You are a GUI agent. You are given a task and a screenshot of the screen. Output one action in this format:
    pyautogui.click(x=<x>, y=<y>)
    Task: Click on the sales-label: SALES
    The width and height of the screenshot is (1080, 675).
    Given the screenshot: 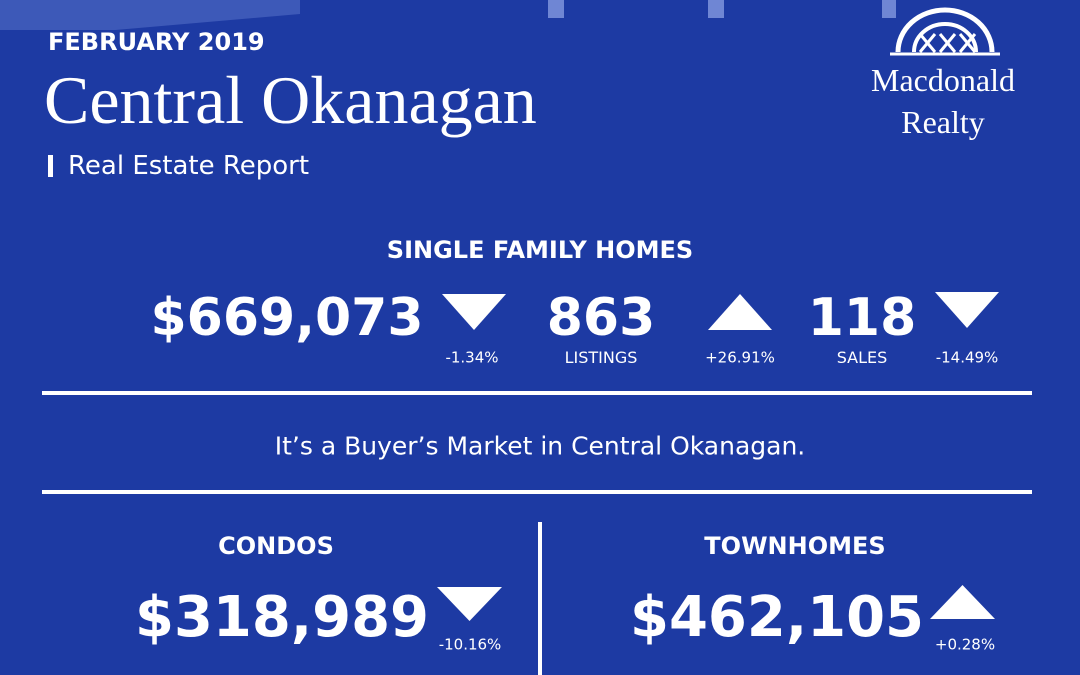 What is the action you would take?
    pyautogui.click(x=862, y=357)
    